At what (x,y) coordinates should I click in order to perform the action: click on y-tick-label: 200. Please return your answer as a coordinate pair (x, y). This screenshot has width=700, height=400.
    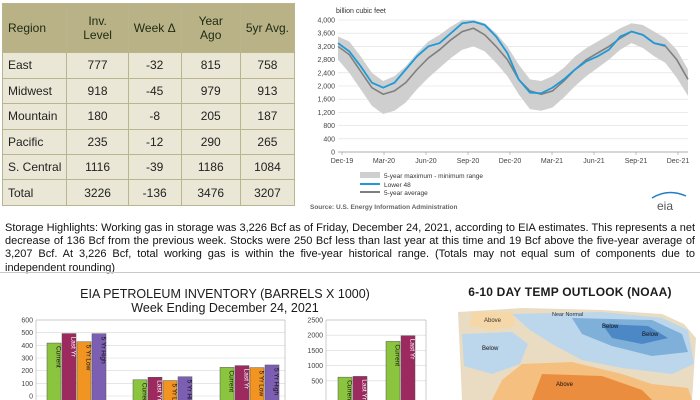
    Looking at the image, I should click on (27, 371).